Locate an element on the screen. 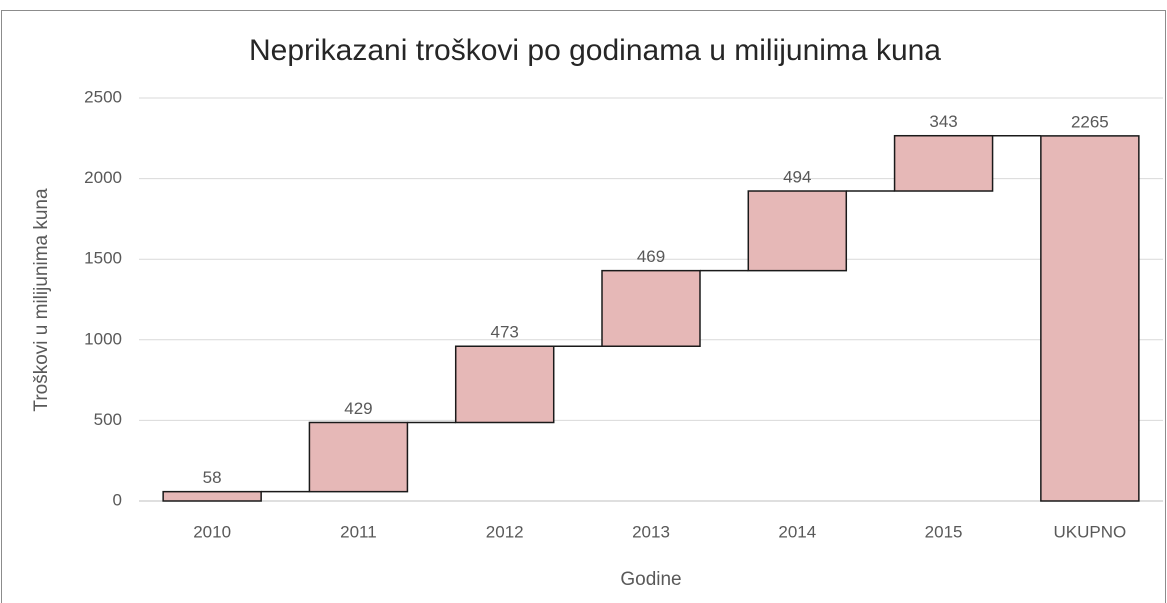  y-tick-label: 1500 is located at coordinates (103, 258).